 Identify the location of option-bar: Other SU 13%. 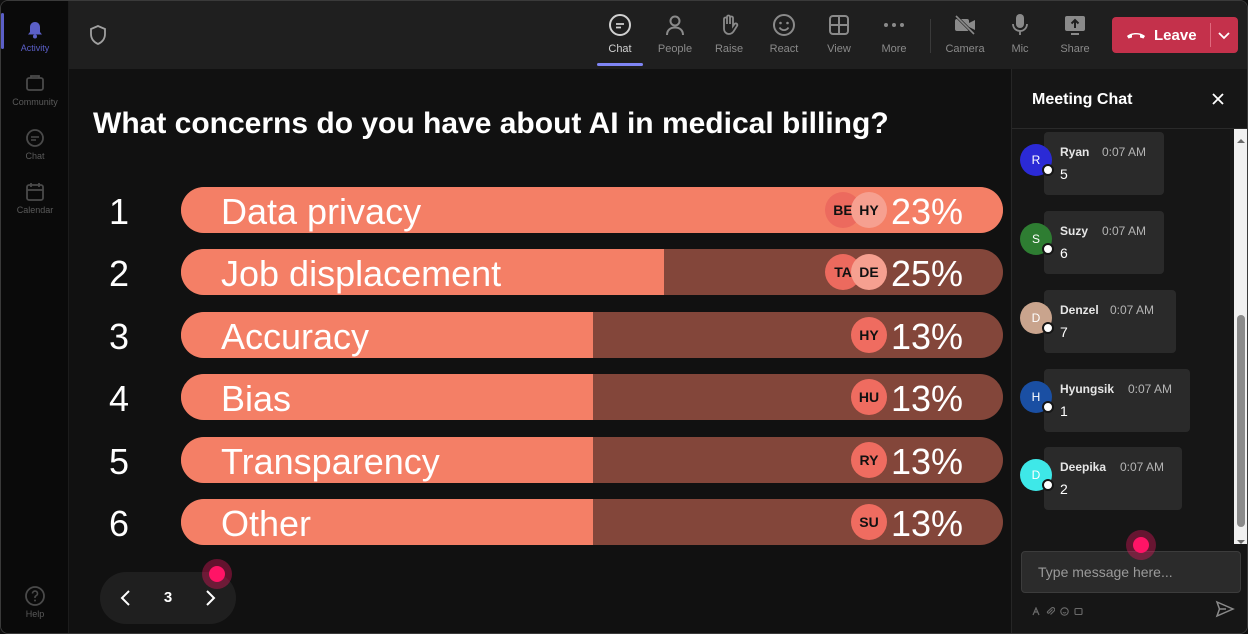
(592, 522).